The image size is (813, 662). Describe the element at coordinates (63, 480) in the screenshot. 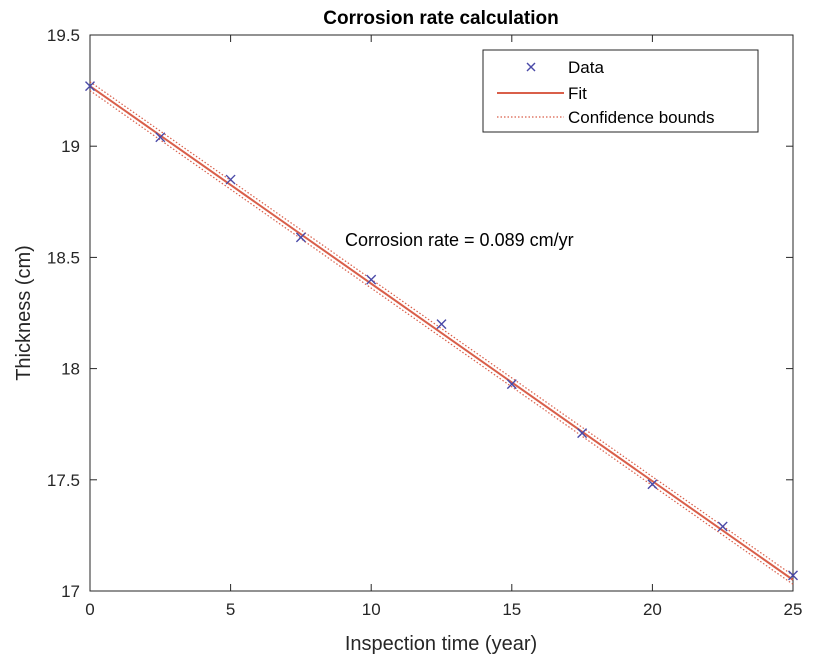

I see `y-tick-label: 17.5` at that location.